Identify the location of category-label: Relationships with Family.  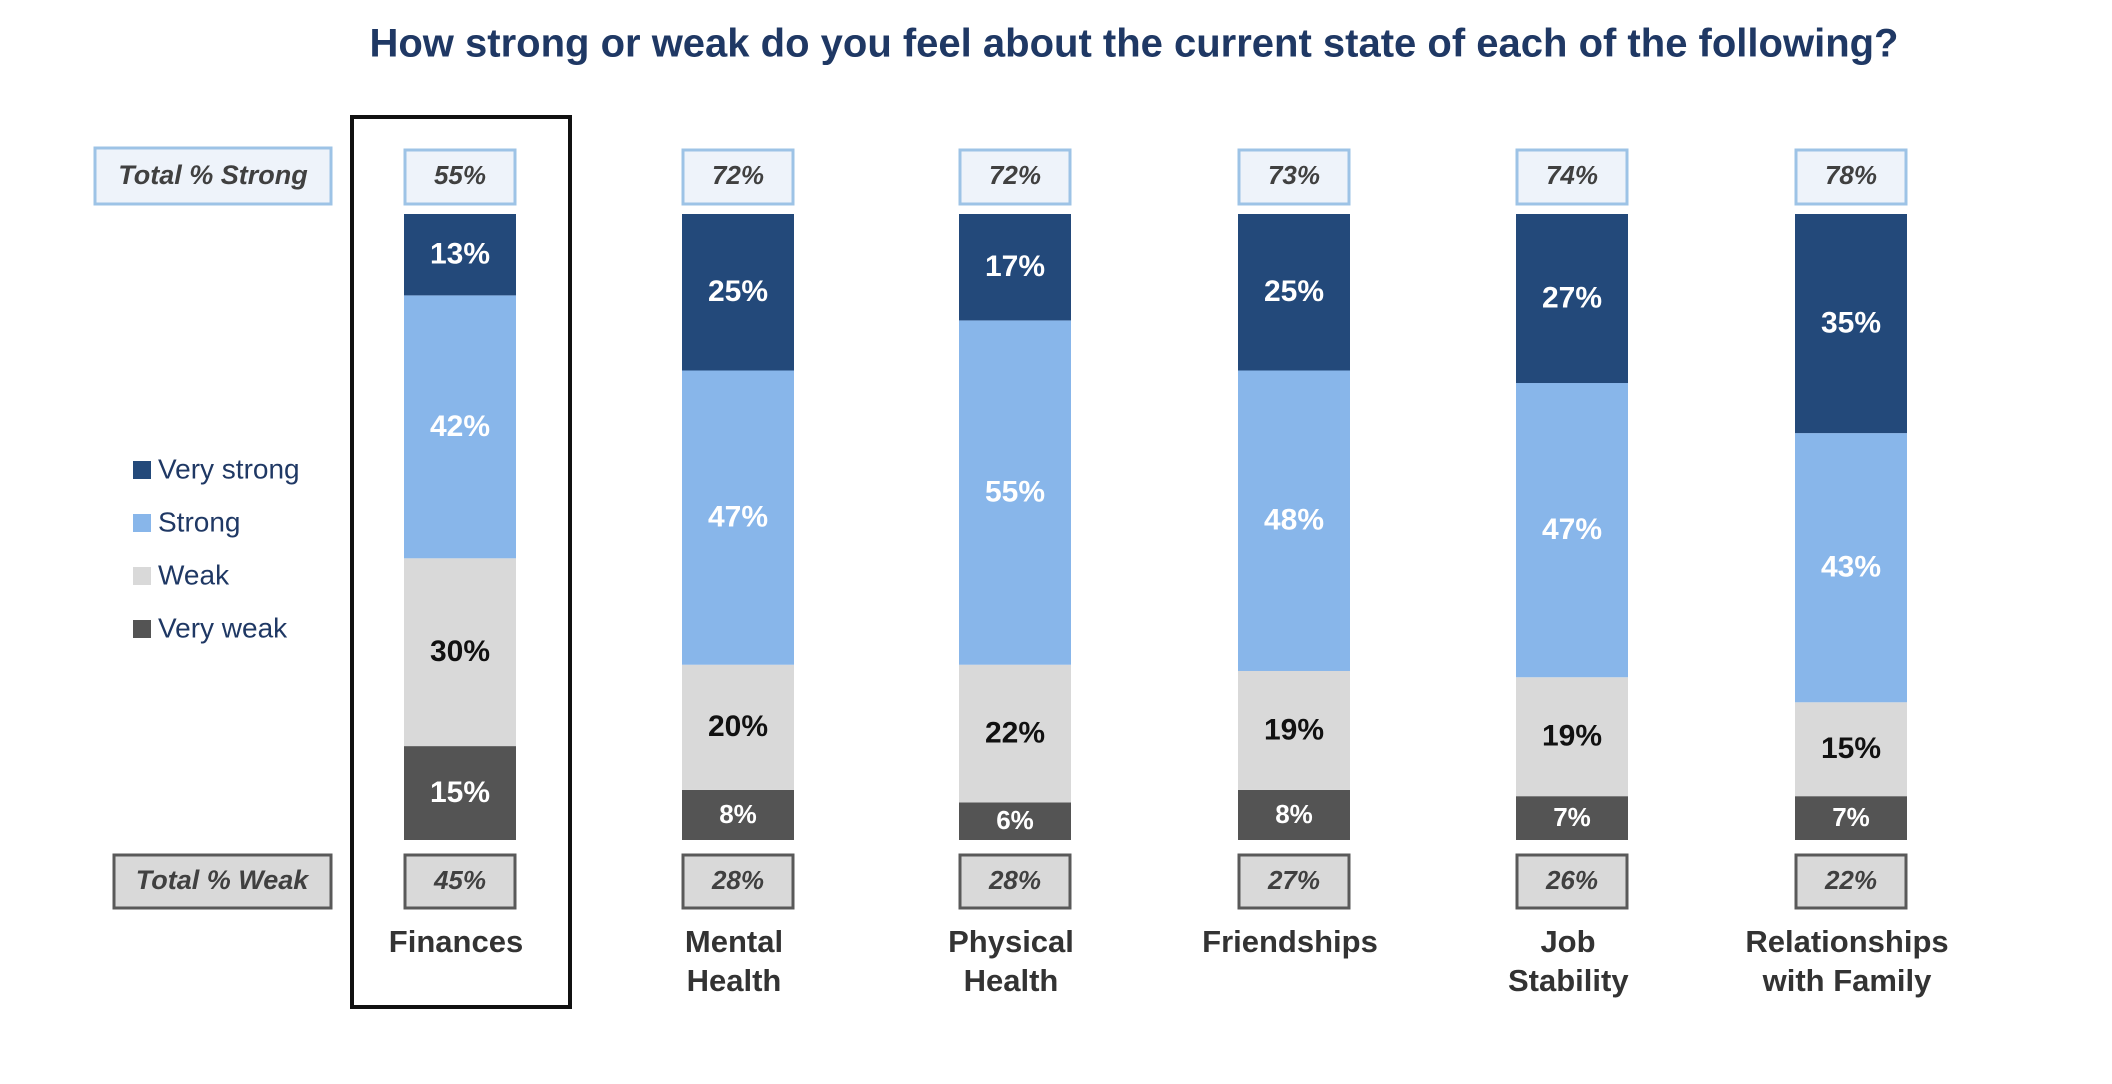
(1847, 961).